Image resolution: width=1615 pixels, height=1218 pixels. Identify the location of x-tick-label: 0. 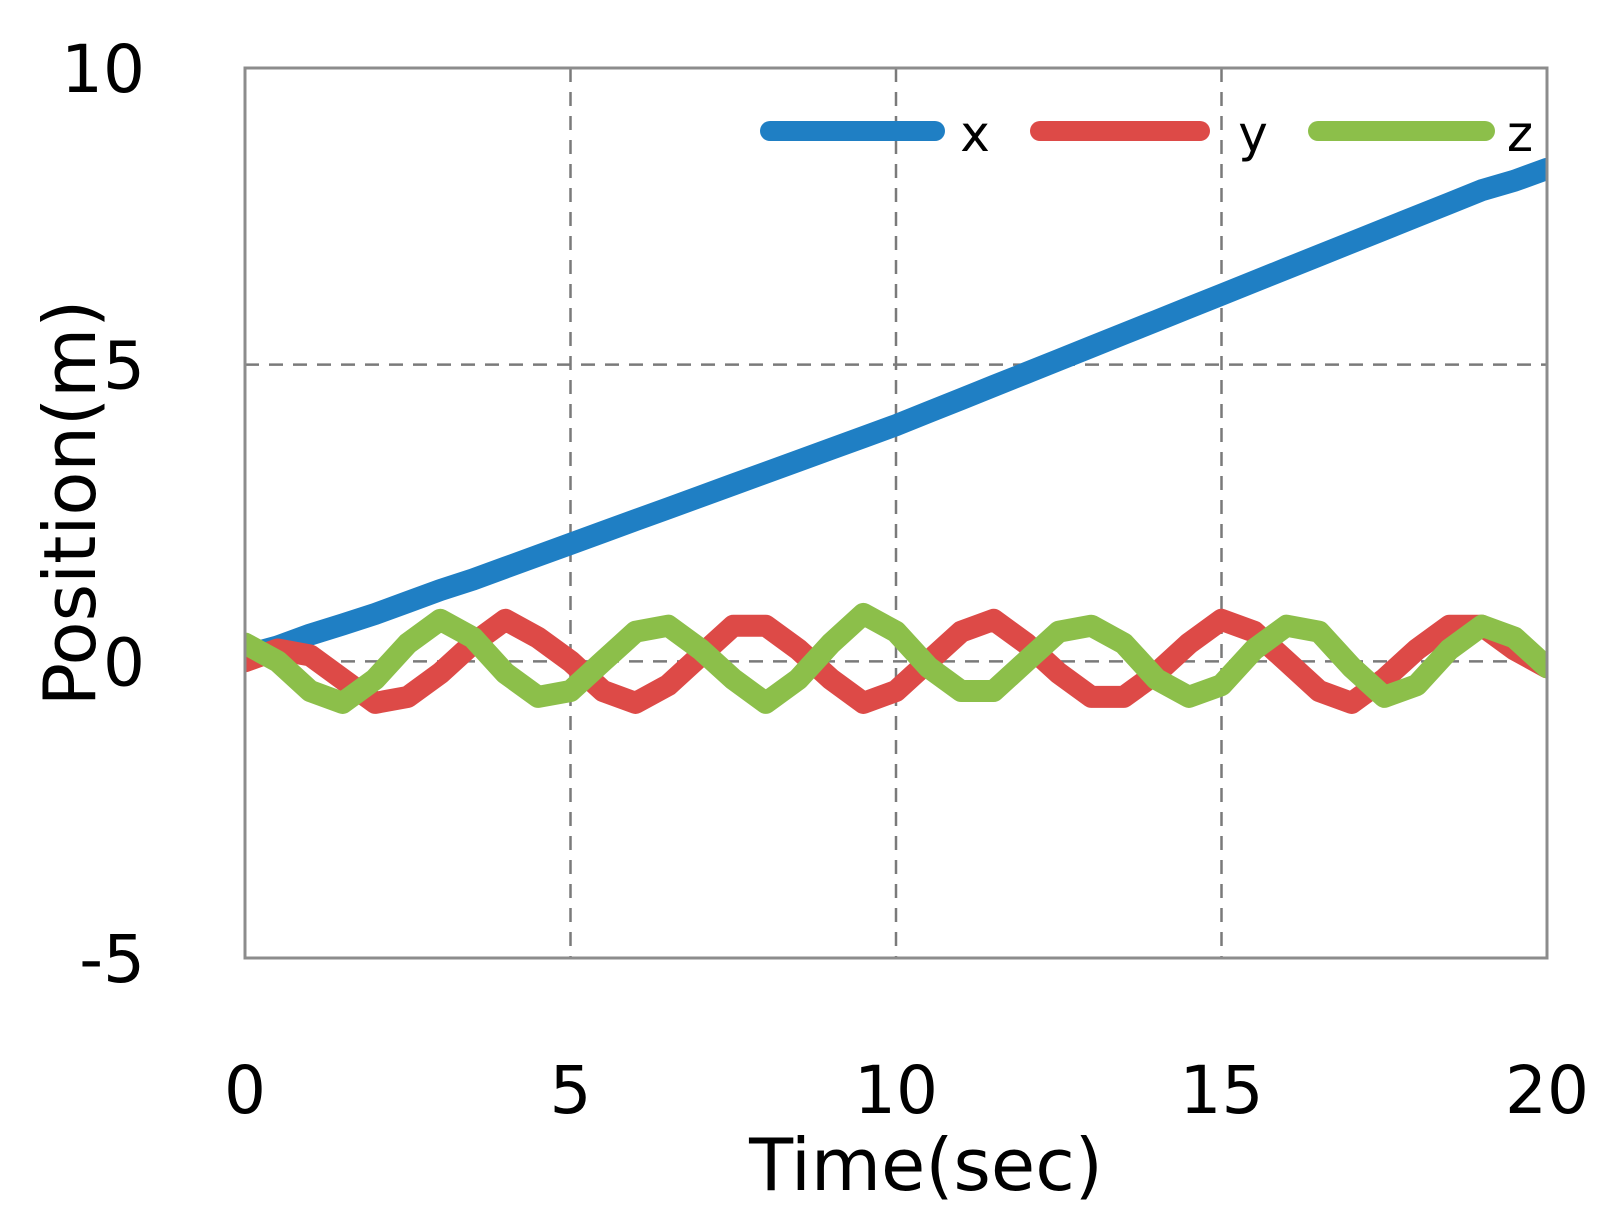
(245, 1090).